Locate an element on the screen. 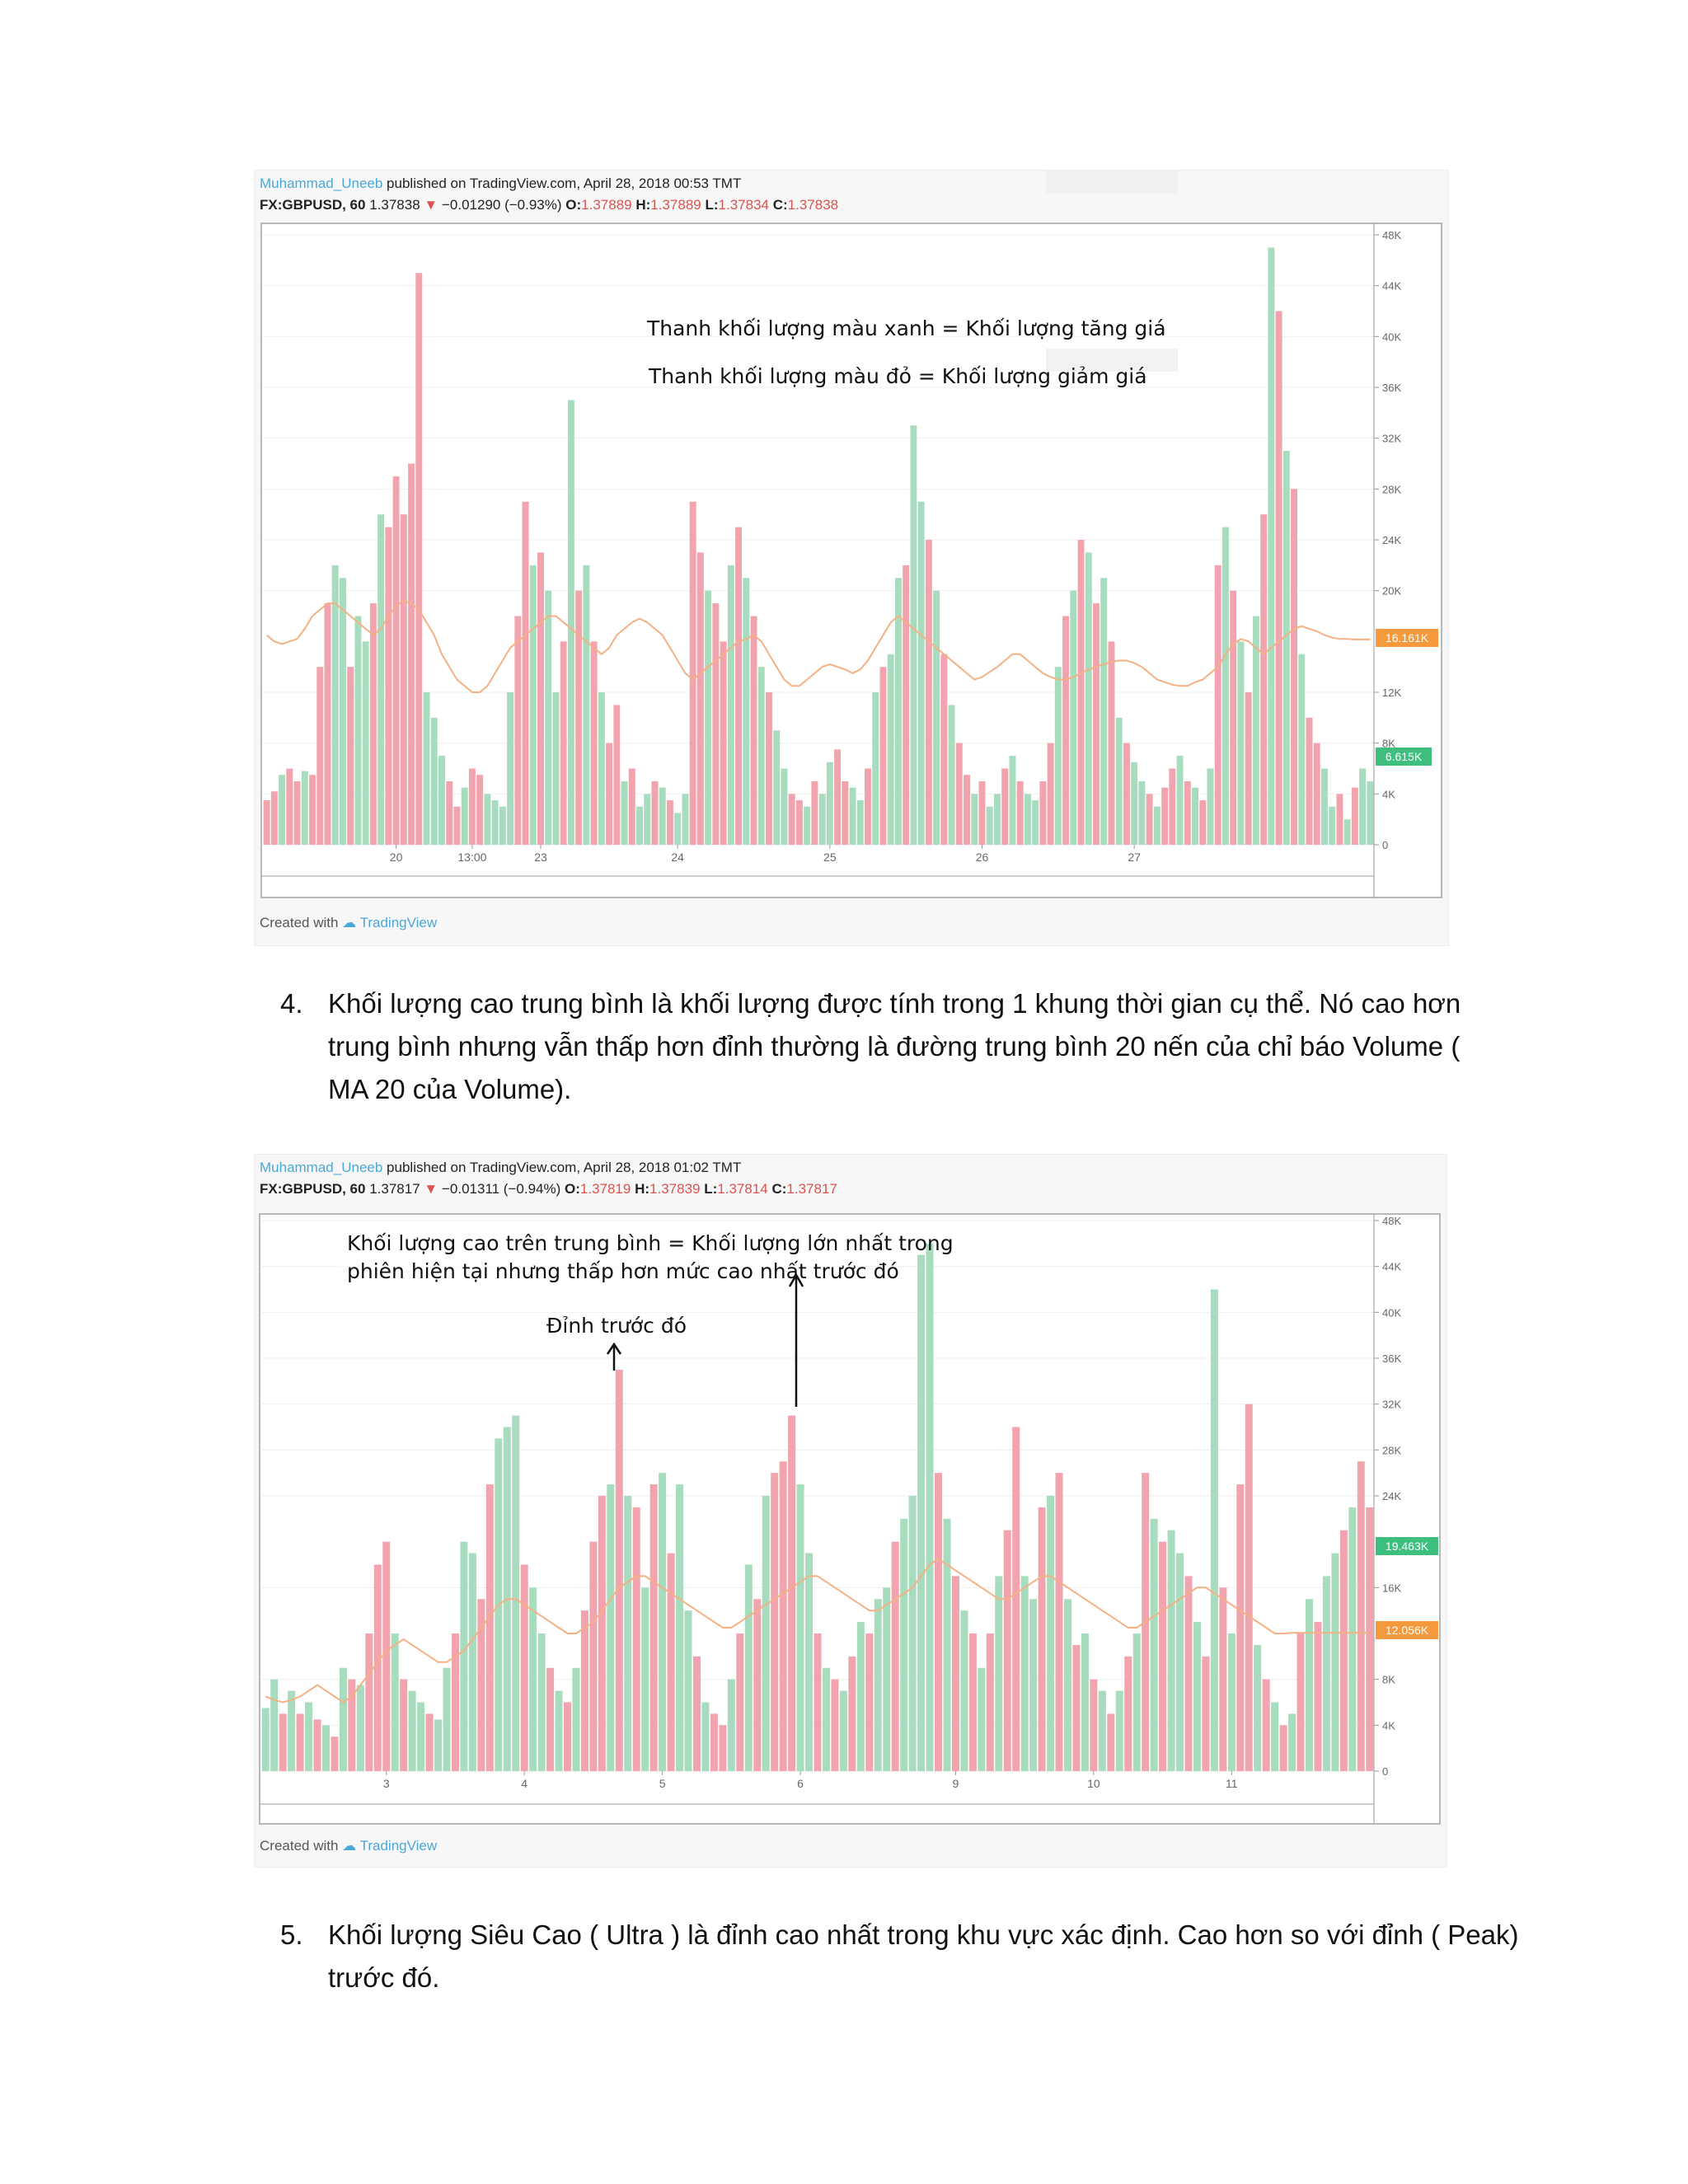 The height and width of the screenshot is (2184, 1688). x-tick-label: 26 is located at coordinates (982, 857).